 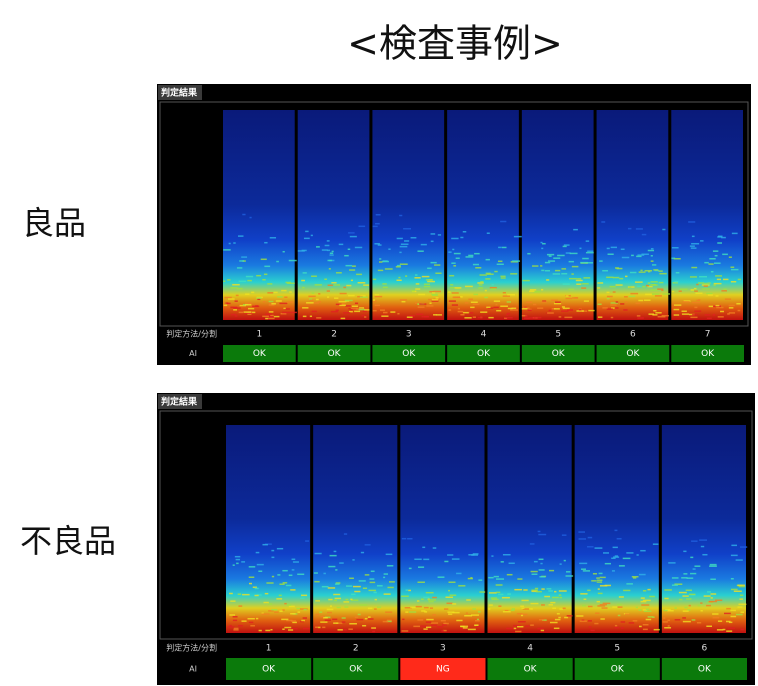 What do you see at coordinates (443, 670) in the screenshot?
I see `result-text: NG` at bounding box center [443, 670].